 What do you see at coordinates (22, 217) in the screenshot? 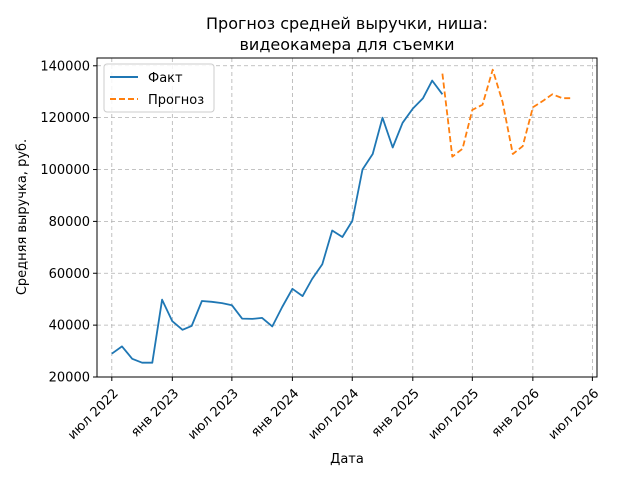
I see `y-axis-label: Средняя выручка, руб.` at bounding box center [22, 217].